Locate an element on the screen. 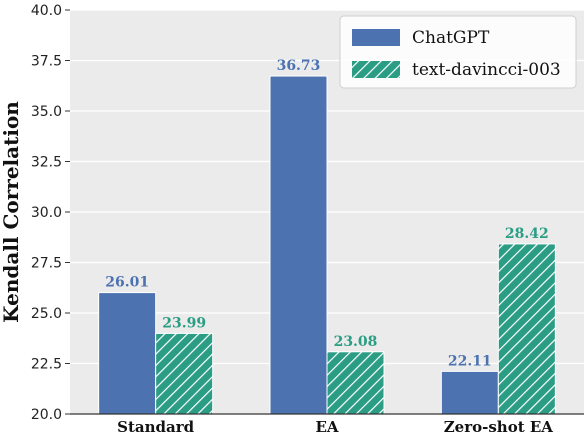  legend-swatch-davinci is located at coordinates (376, 69).